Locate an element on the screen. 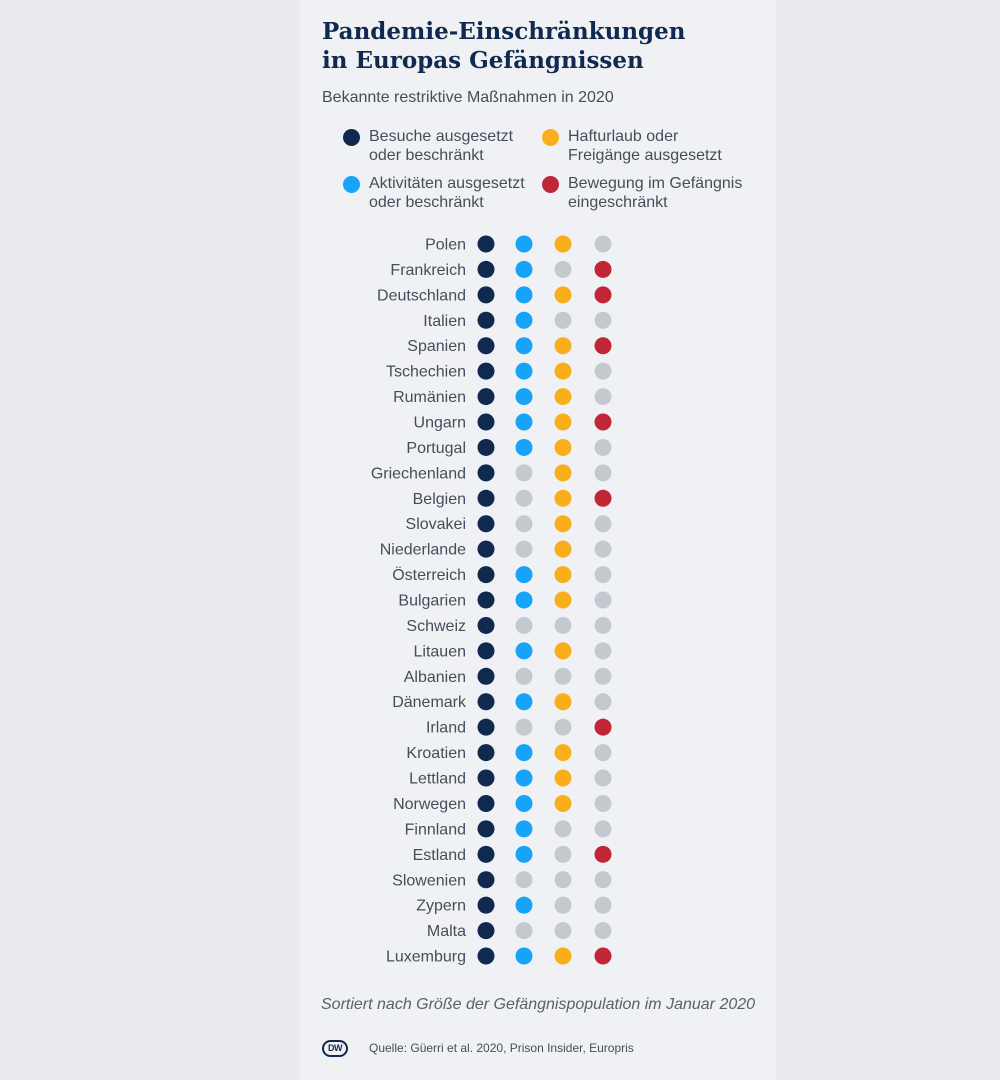 Image resolution: width=1000 pixels, height=1080 pixels. dot-dänemark-aktivitaeten is located at coordinates (524, 702).